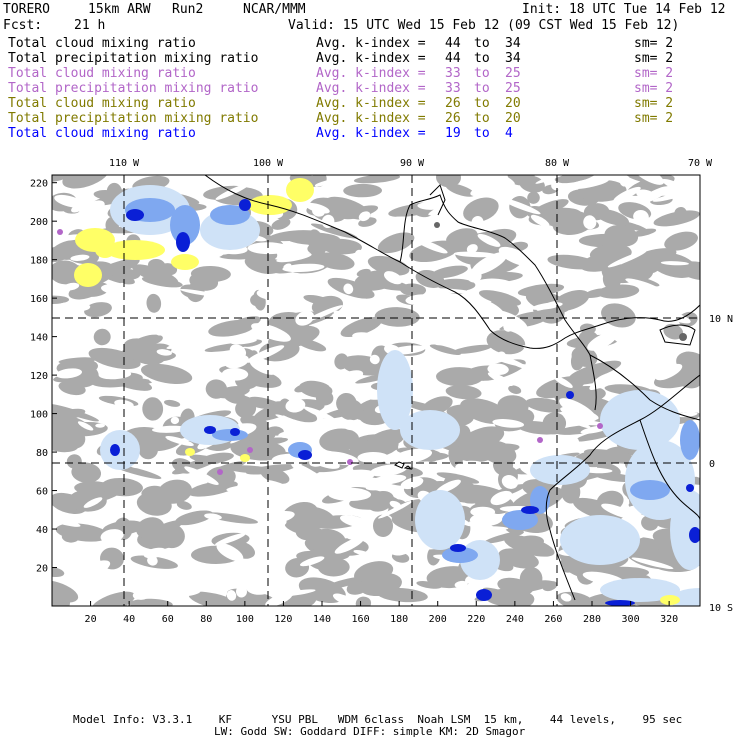 The image size is (740, 740). What do you see at coordinates (453, 73) in the screenshot?
I see `legend-from: 33` at bounding box center [453, 73].